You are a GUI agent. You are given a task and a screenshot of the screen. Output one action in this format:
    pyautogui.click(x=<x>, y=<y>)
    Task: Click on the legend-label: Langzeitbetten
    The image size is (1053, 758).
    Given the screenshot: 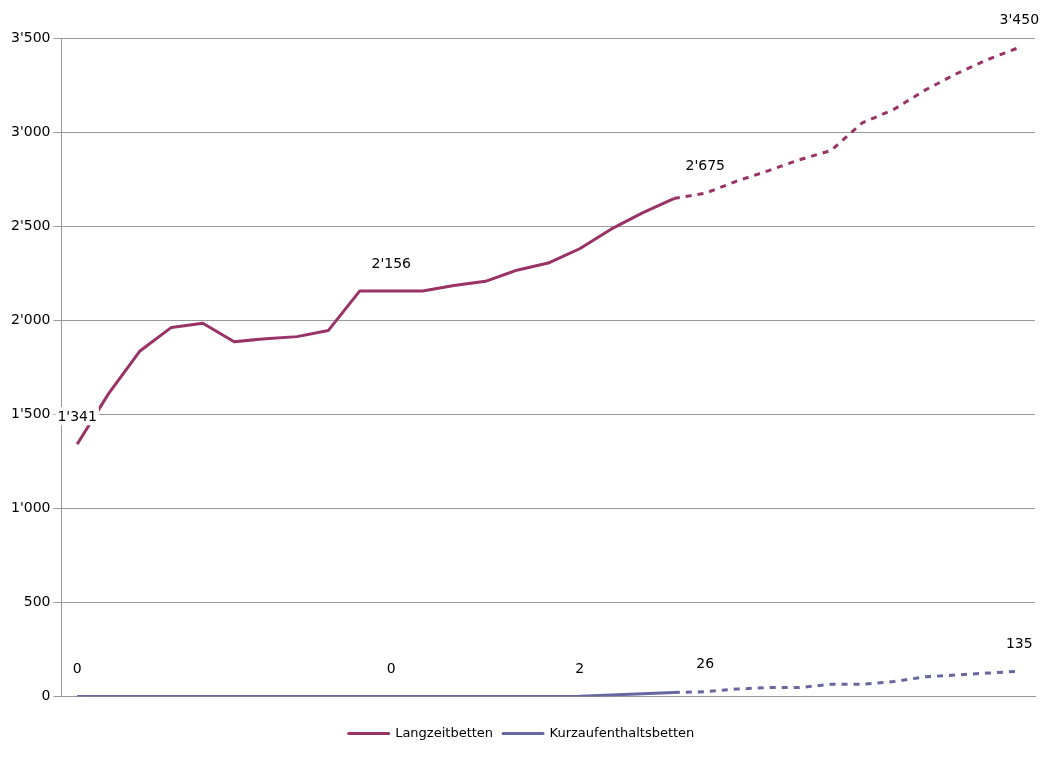 What is the action you would take?
    pyautogui.click(x=444, y=732)
    